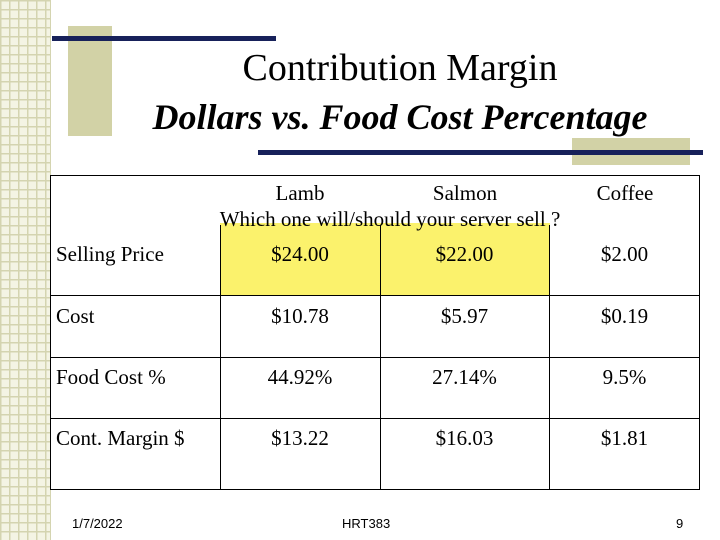 This screenshot has width=720, height=540. I want to click on row-label-selling-price: Selling Price, so click(110, 254).